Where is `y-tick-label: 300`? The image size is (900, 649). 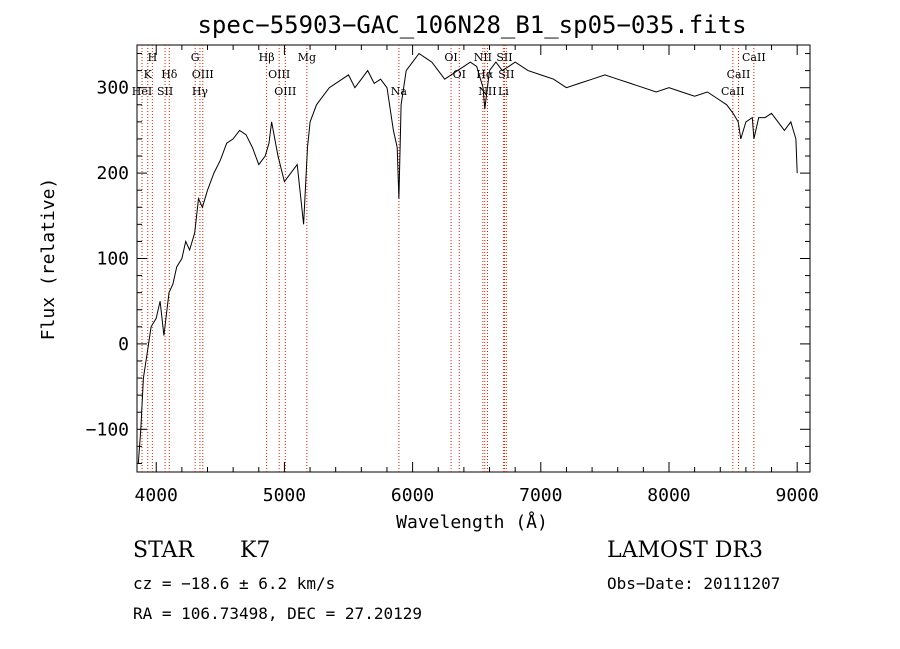
y-tick-label: 300 is located at coordinates (112, 88).